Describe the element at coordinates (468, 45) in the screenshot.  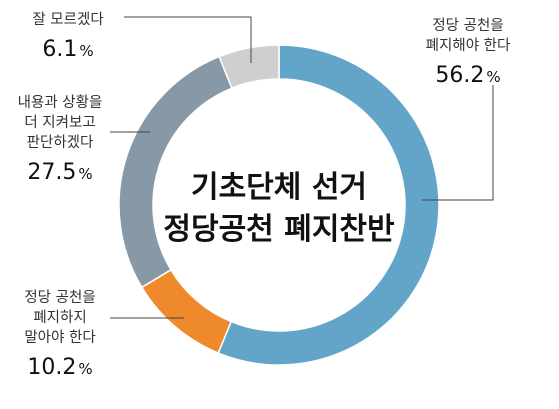
I see `slice-label-0-line-1: 폐지해야 한다` at that location.